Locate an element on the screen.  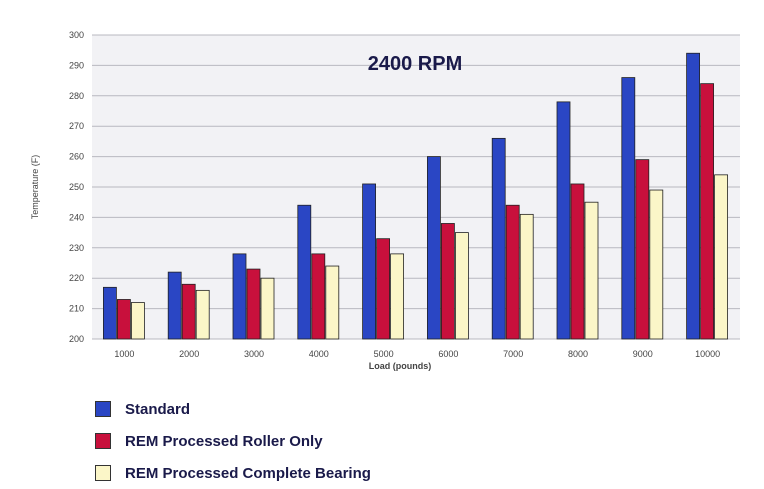
y-axis-label: Temperature (F) is located at coordinates (35, 187).